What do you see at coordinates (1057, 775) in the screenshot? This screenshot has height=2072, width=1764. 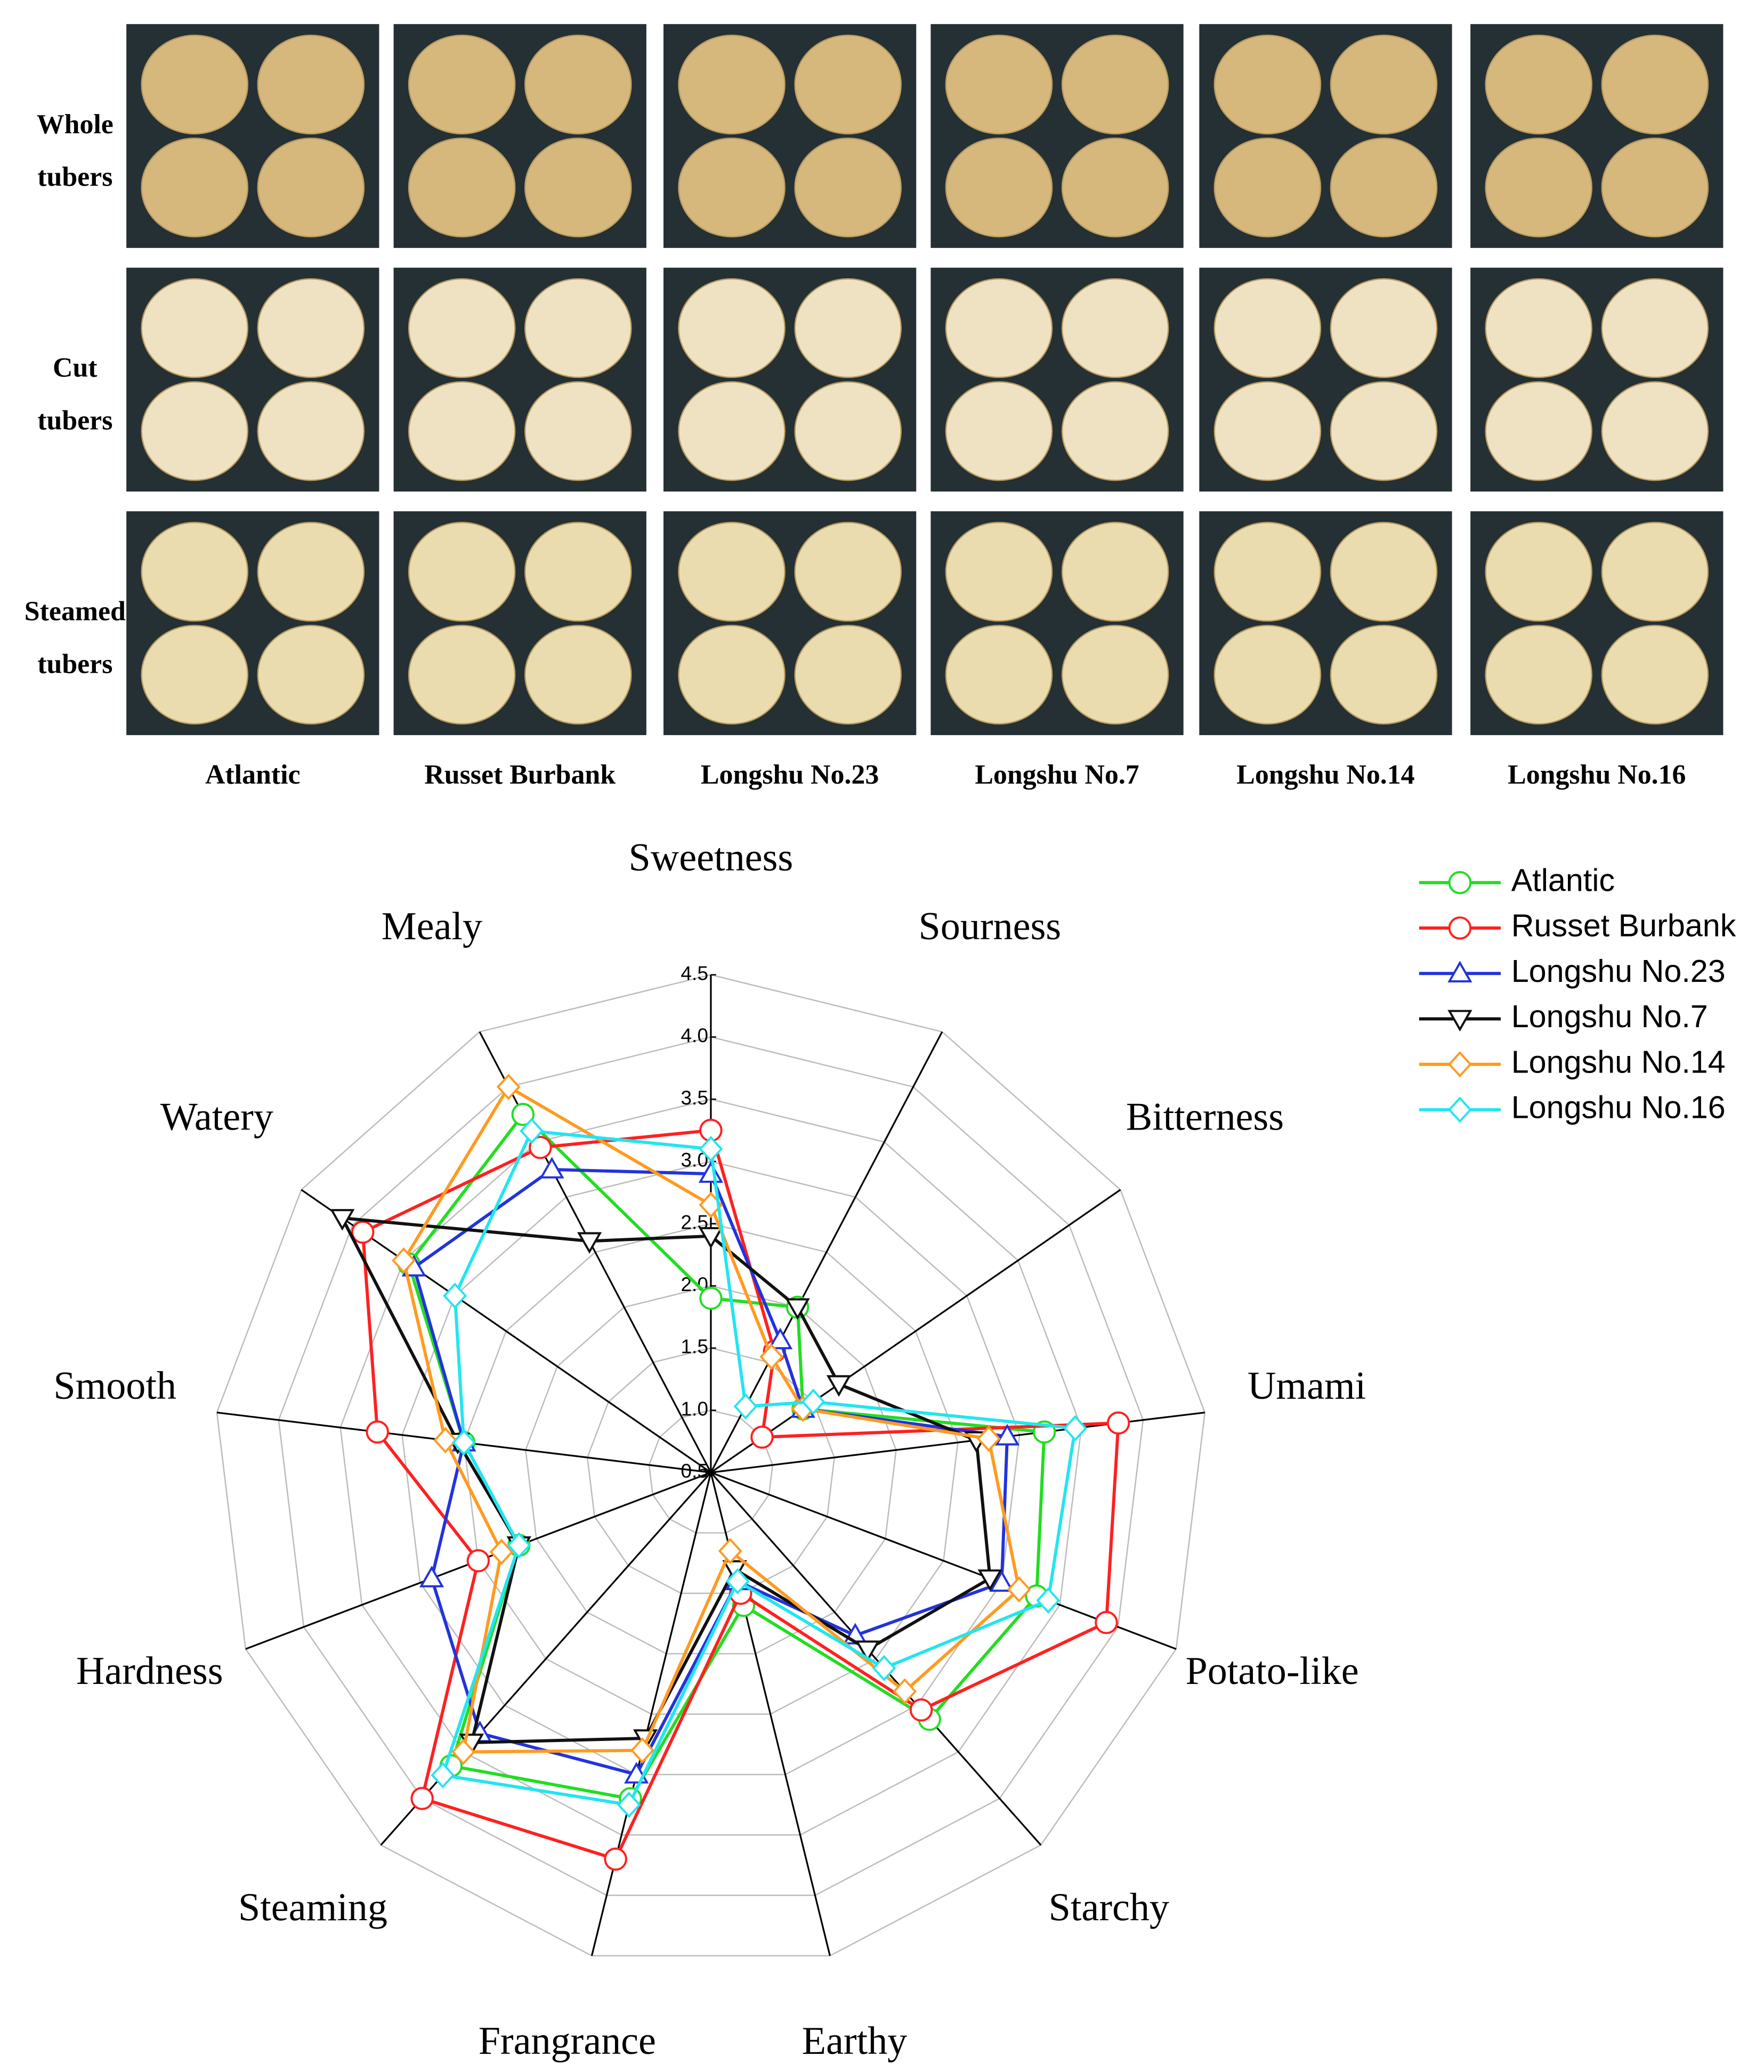 I see `column-label: Longshu No.7` at bounding box center [1057, 775].